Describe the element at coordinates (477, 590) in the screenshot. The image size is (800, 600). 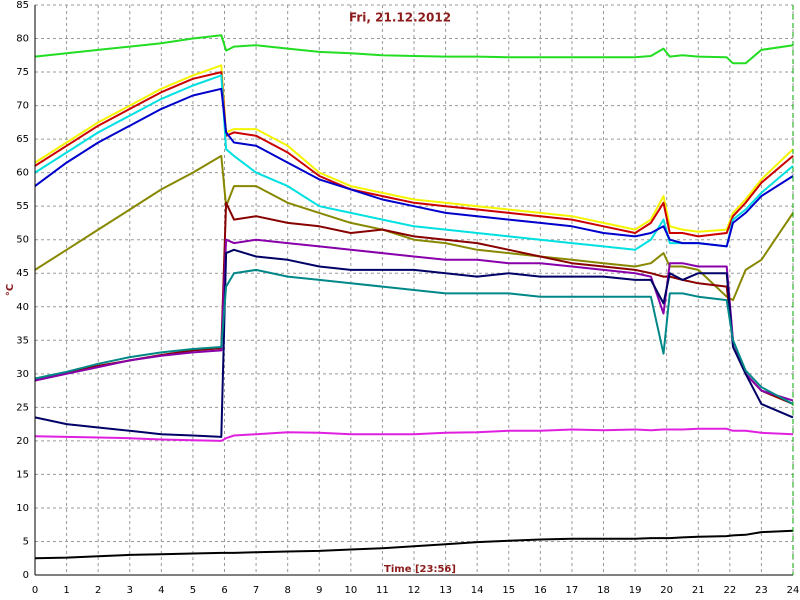
I see `x-tick-label: 14` at that location.